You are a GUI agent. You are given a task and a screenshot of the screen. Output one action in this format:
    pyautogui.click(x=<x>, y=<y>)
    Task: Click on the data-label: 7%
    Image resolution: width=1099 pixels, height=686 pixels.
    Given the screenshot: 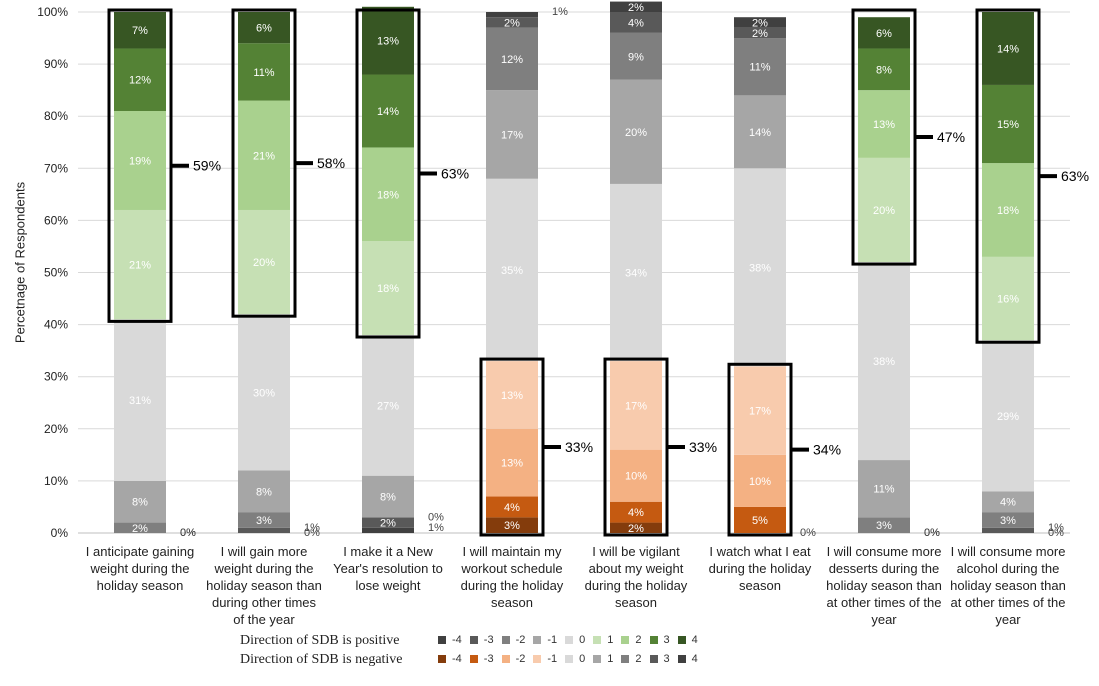 What is the action you would take?
    pyautogui.click(x=140, y=31)
    